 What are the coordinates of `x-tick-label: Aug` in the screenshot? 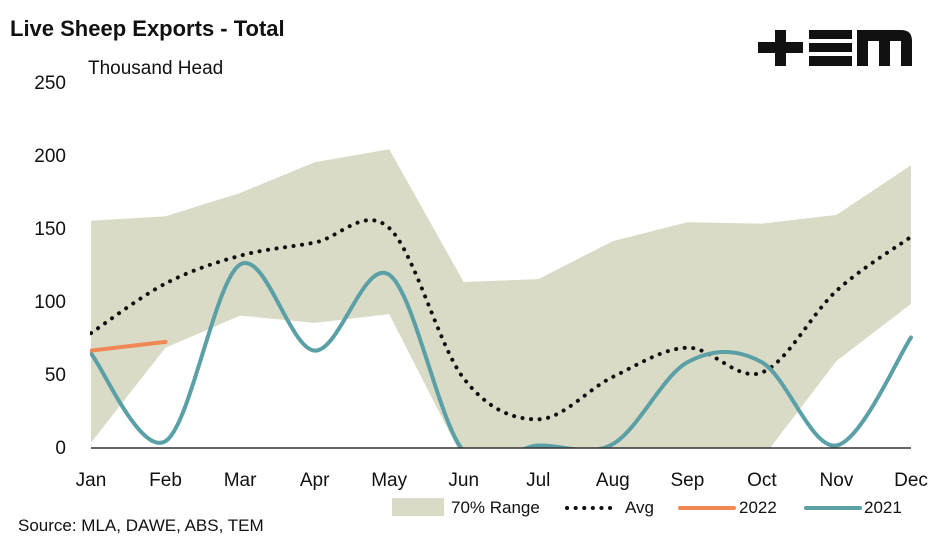 It's located at (613, 480).